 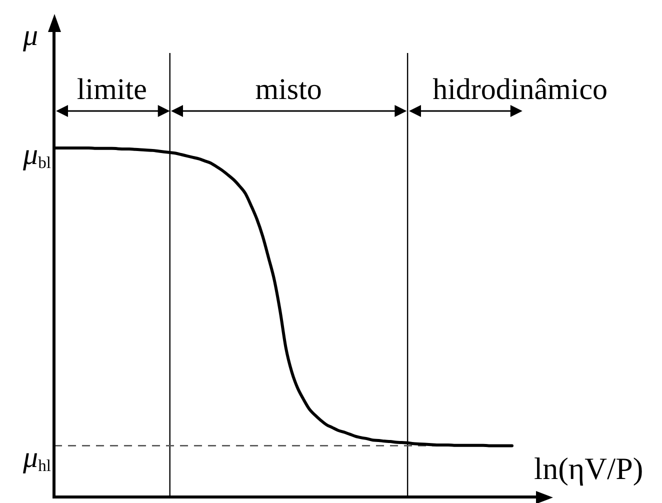 What do you see at coordinates (111, 89) in the screenshot?
I see `text: limite` at bounding box center [111, 89].